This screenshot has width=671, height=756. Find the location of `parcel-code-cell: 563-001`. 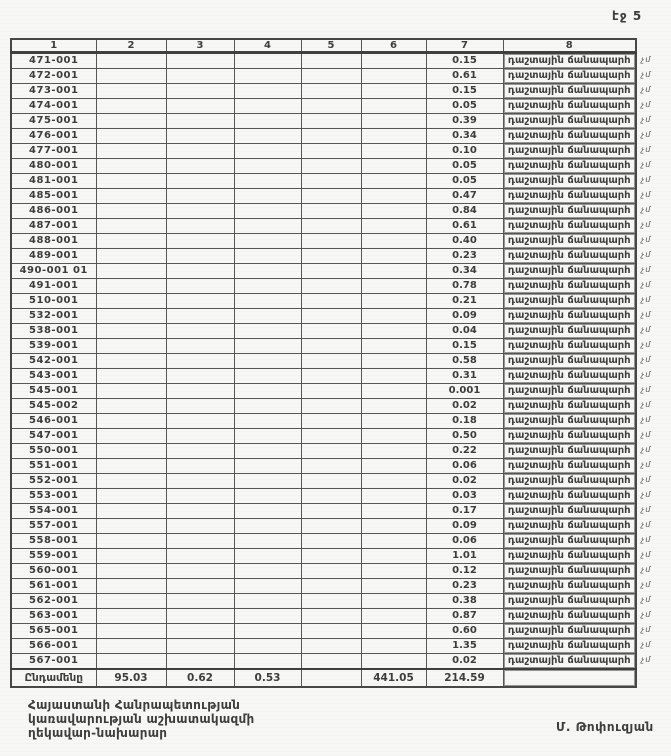

parcel-code-cell: 563-001 is located at coordinates (53, 616).